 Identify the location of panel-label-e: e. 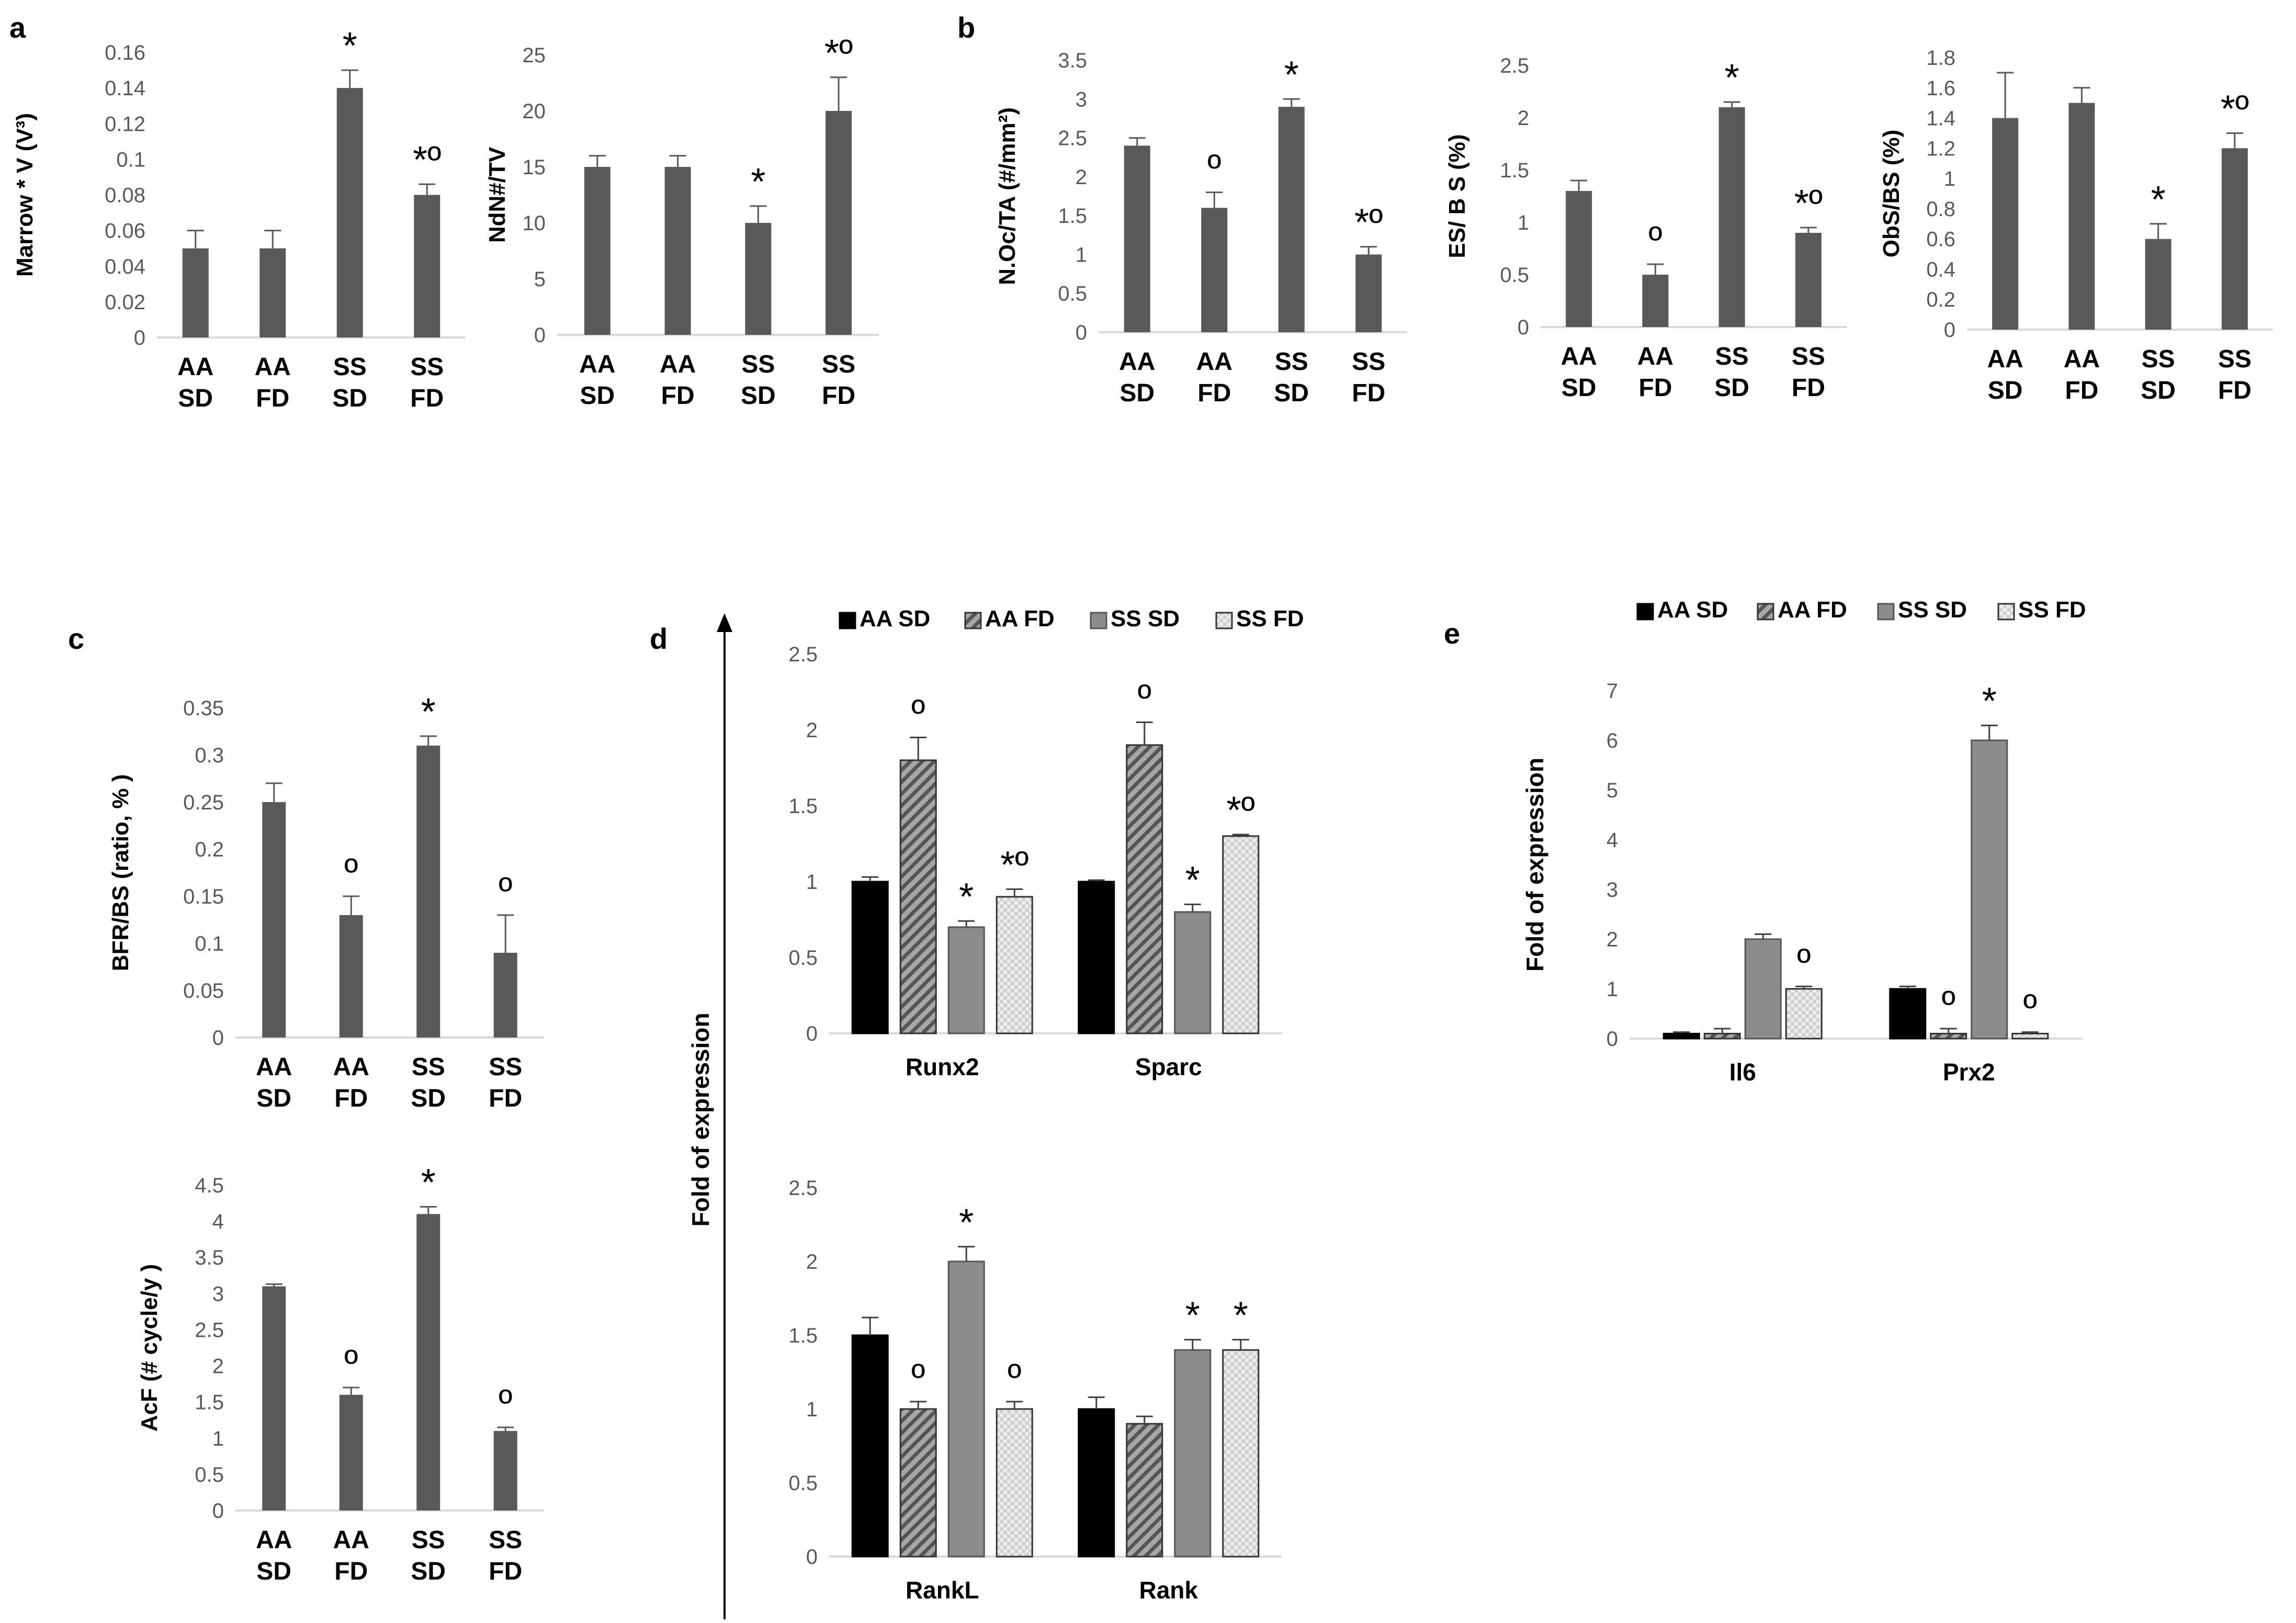
(1452, 633).